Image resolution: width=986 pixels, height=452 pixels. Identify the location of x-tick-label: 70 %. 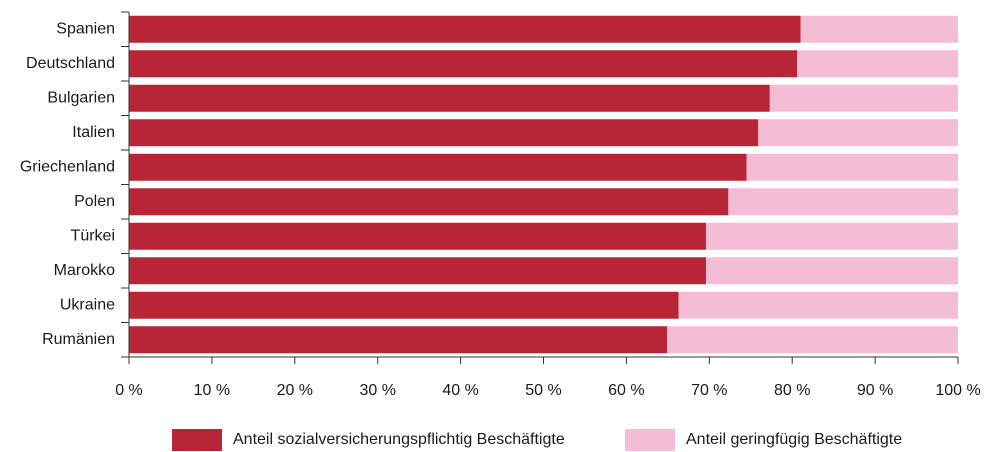
(709, 390).